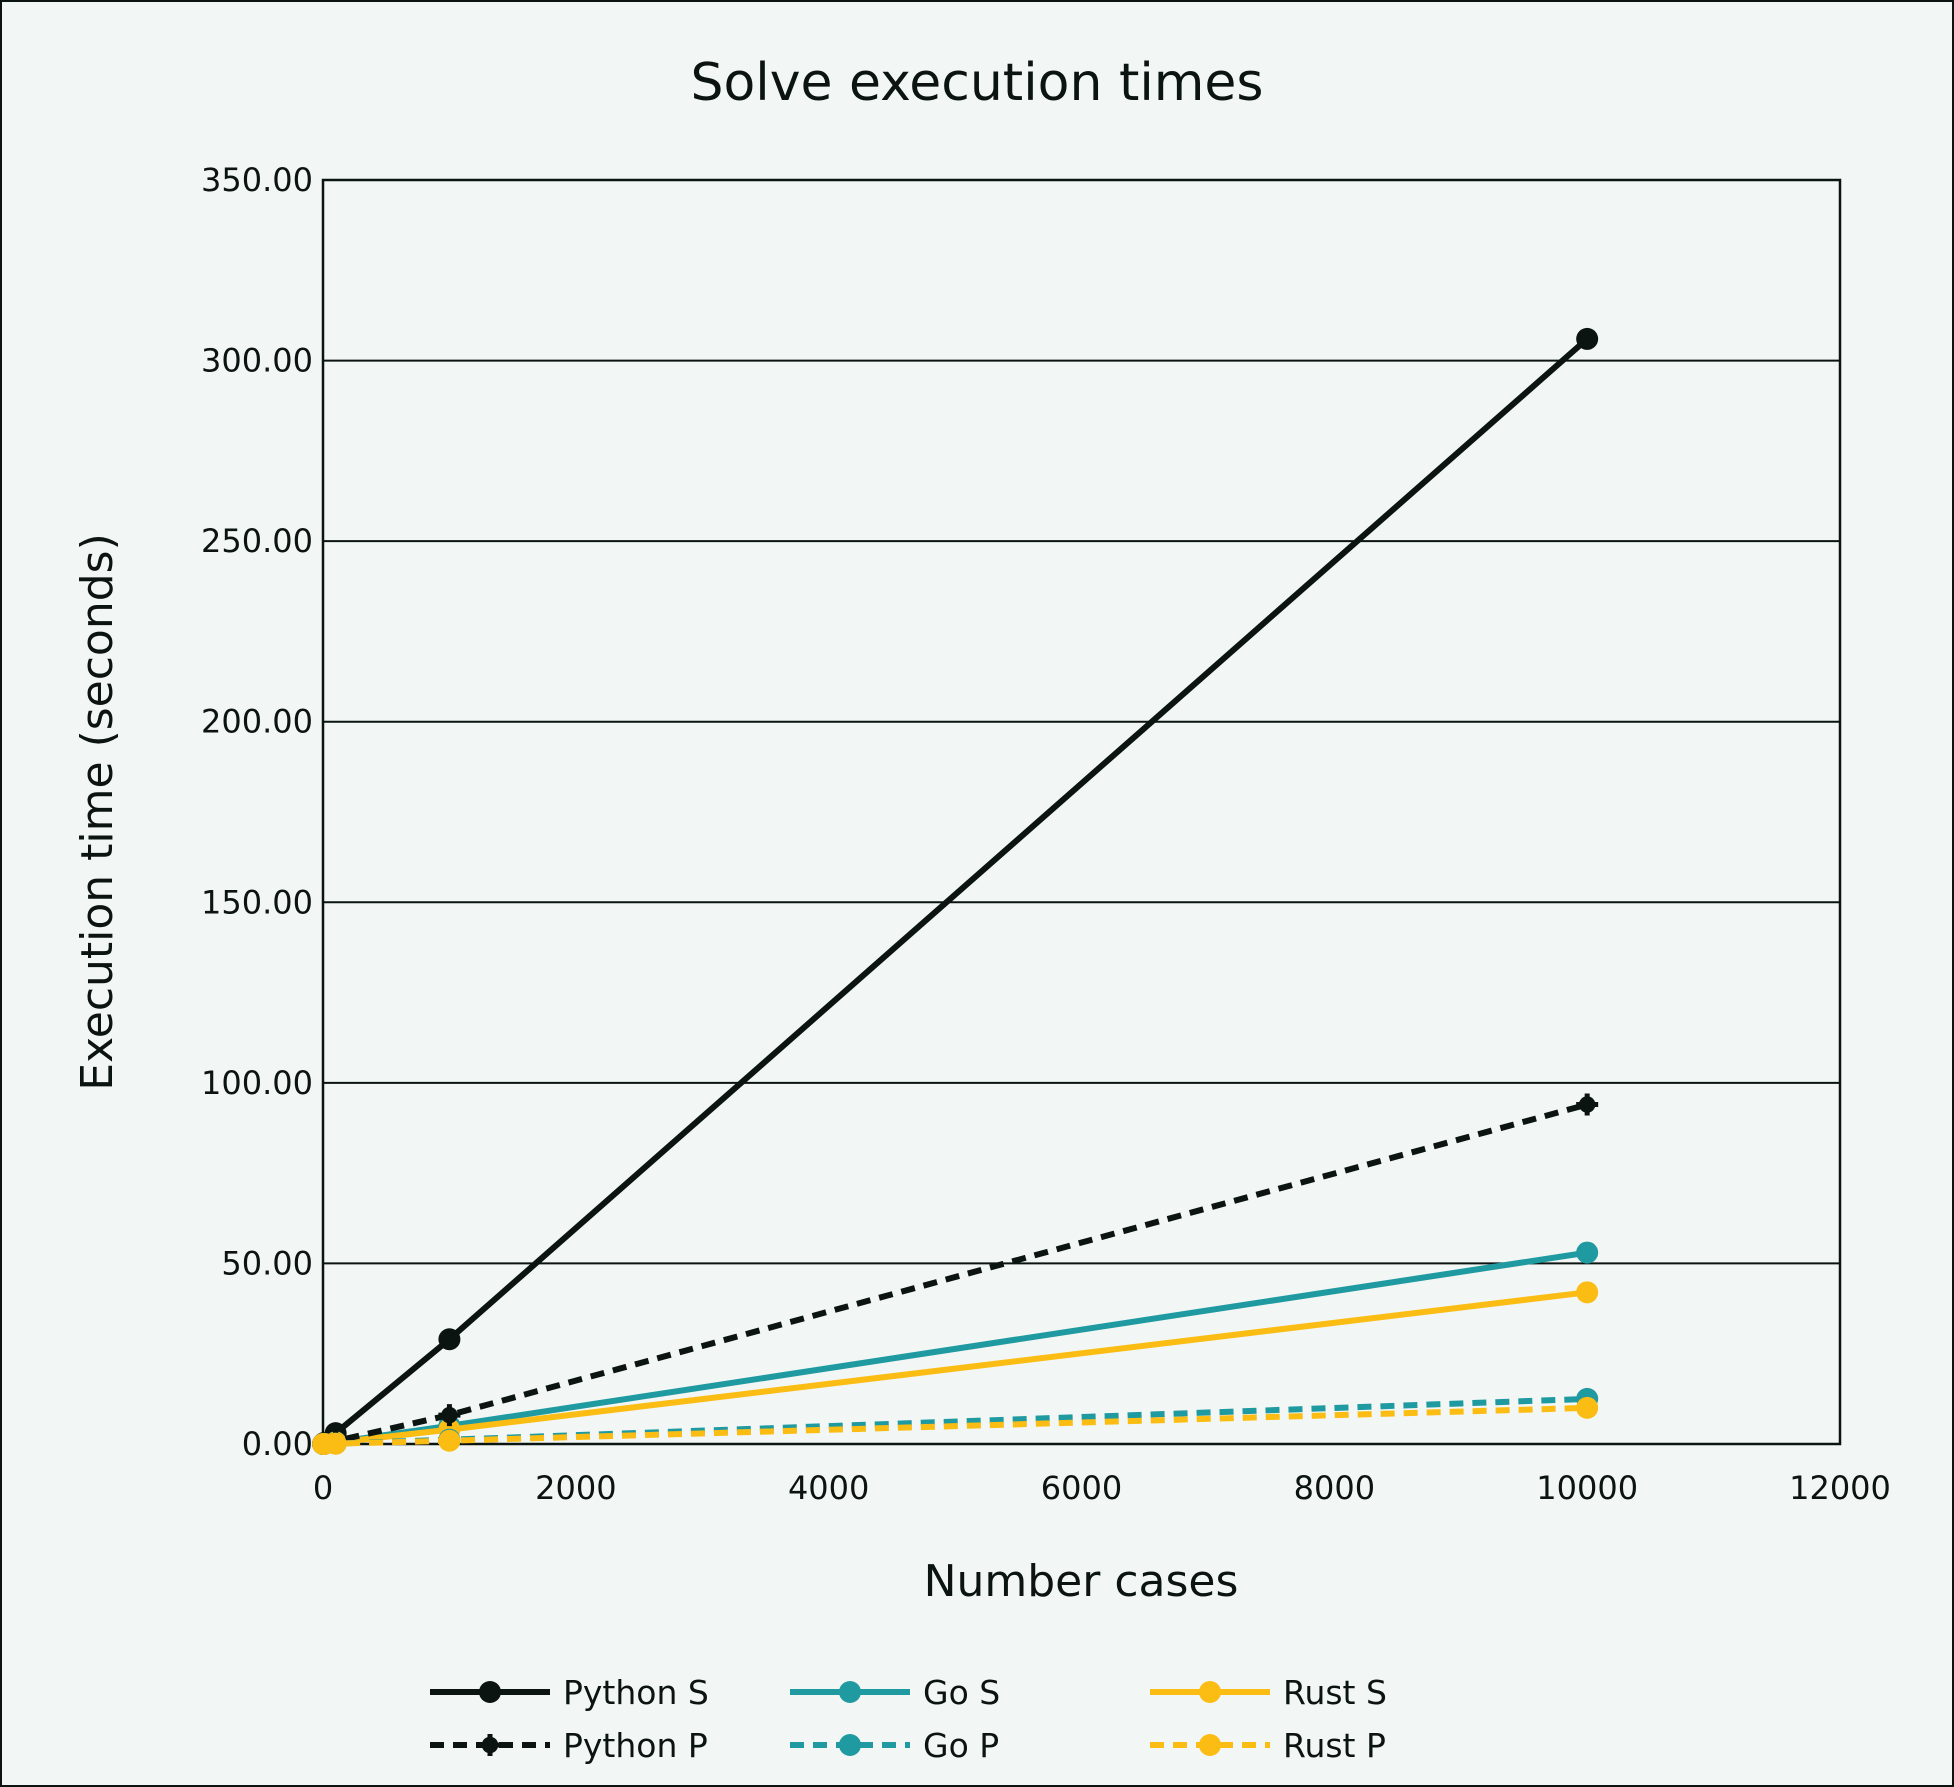 The image size is (1954, 1787). I want to click on x-tick-label: 10000, so click(1587, 1488).